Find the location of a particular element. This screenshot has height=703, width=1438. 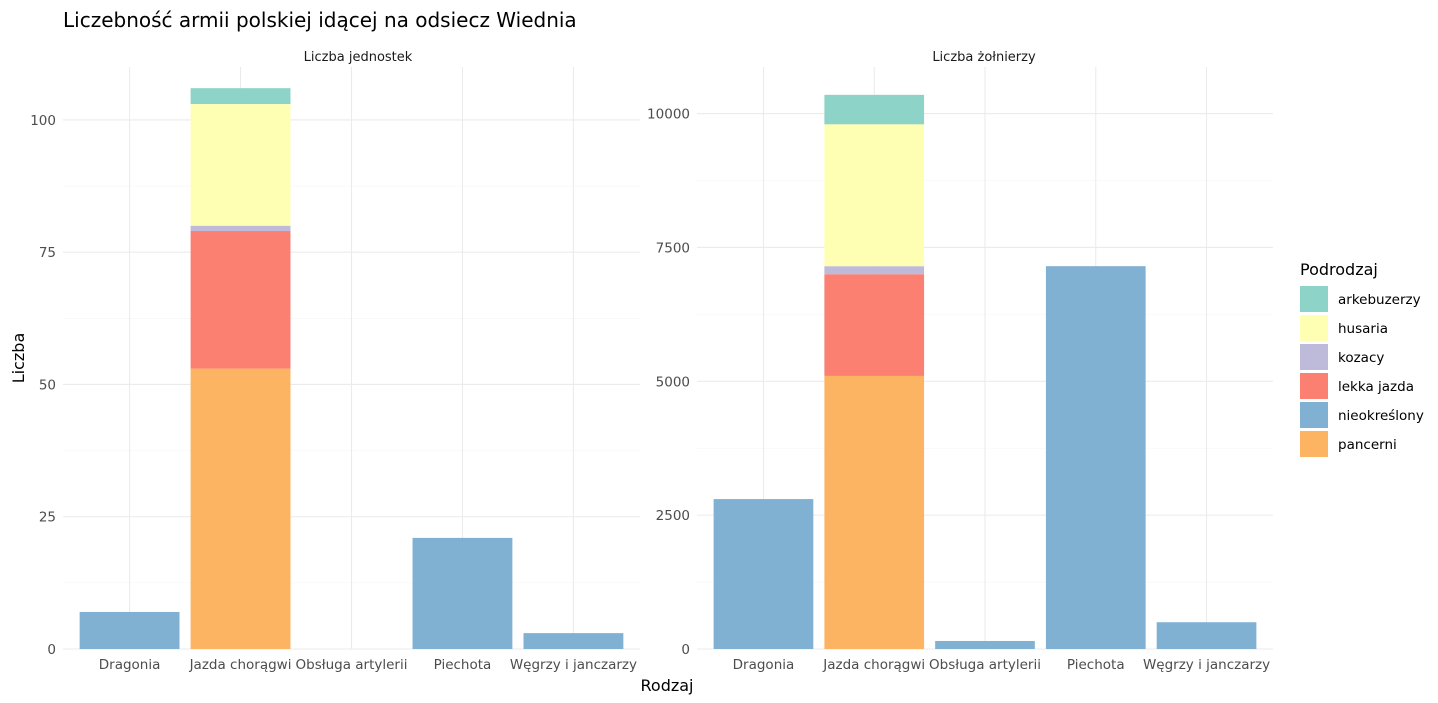

legend-key-lekka-jazda is located at coordinates (1314, 386).